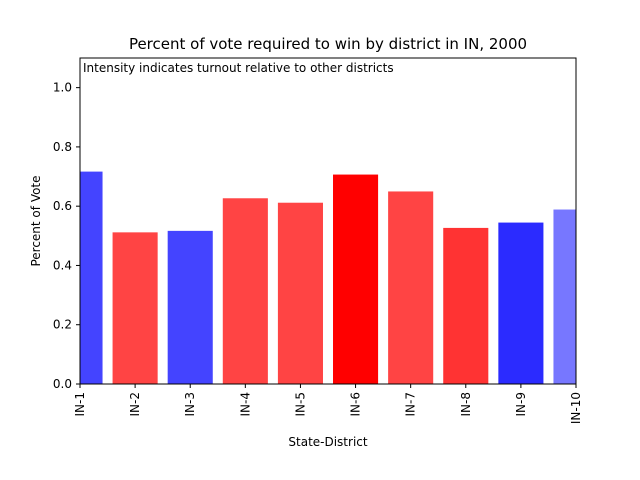  Describe the element at coordinates (62, 384) in the screenshot. I see `y-tick-label: 0.0` at that location.